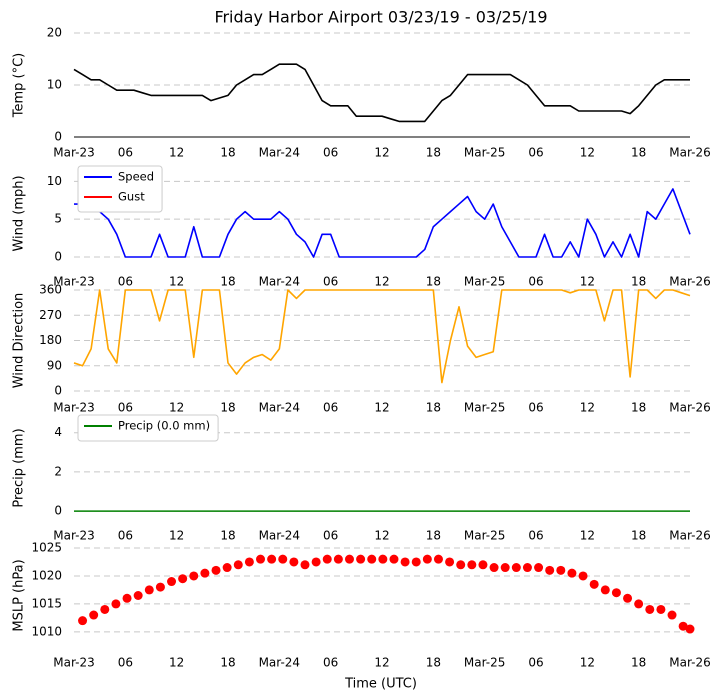 The image size is (722, 700). Describe the element at coordinates (58, 471) in the screenshot. I see `y-tick-label: 2` at that location.